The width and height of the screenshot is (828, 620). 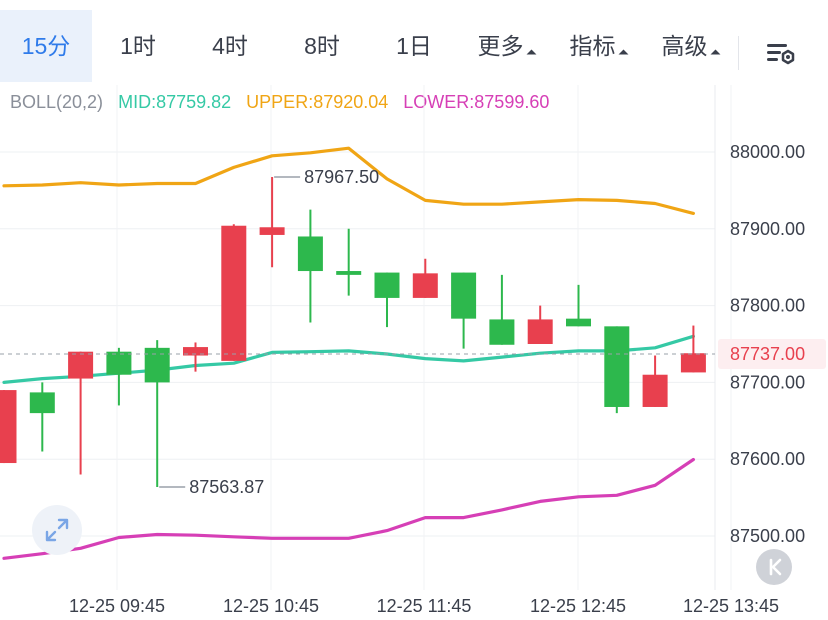 I want to click on y-axis-tick-label: 87600.00, so click(x=767, y=459).